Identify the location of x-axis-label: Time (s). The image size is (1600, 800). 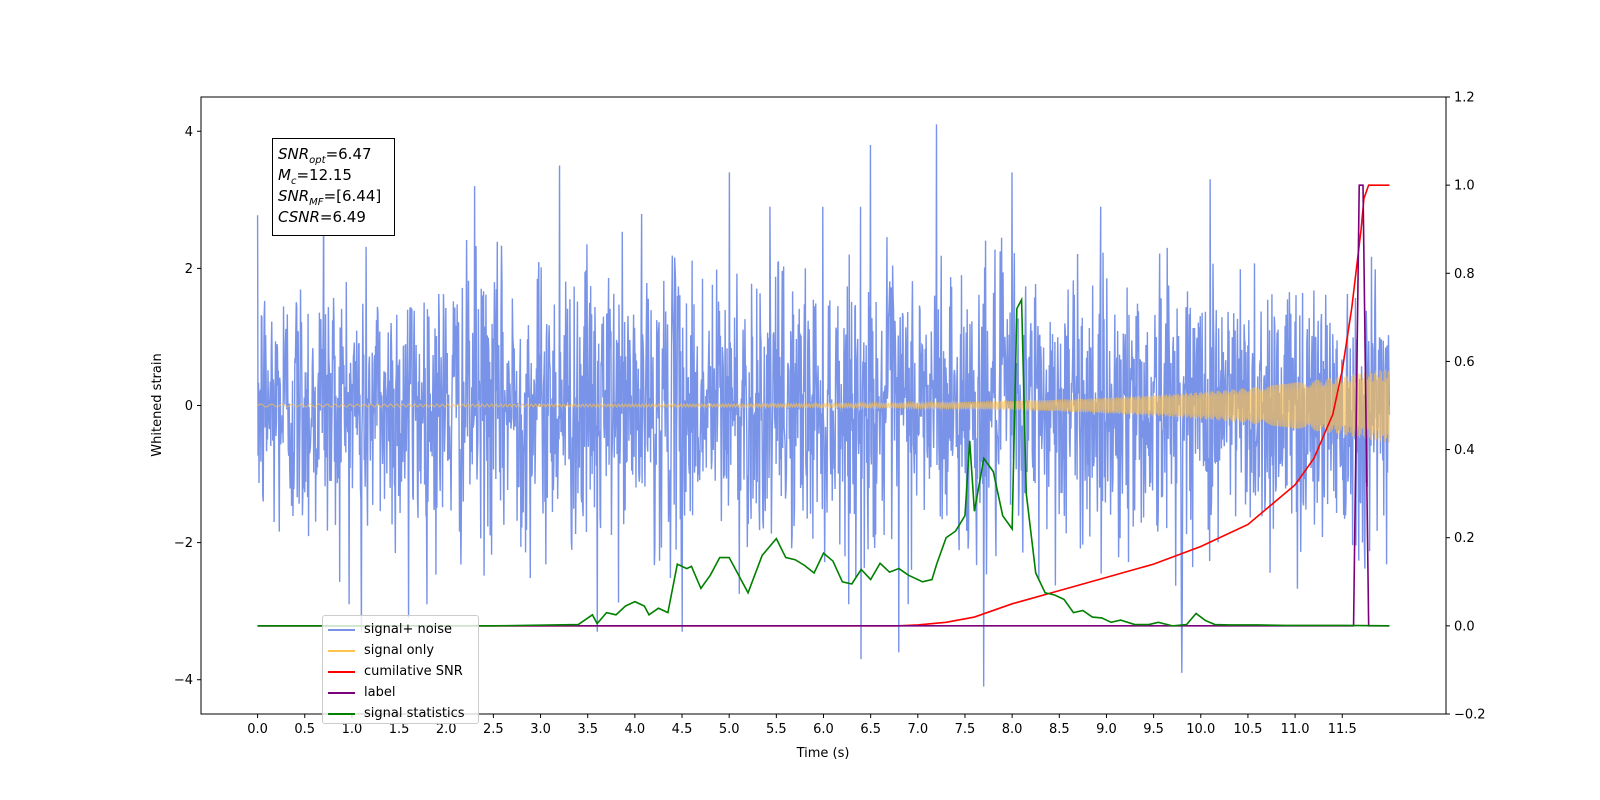
(823, 753).